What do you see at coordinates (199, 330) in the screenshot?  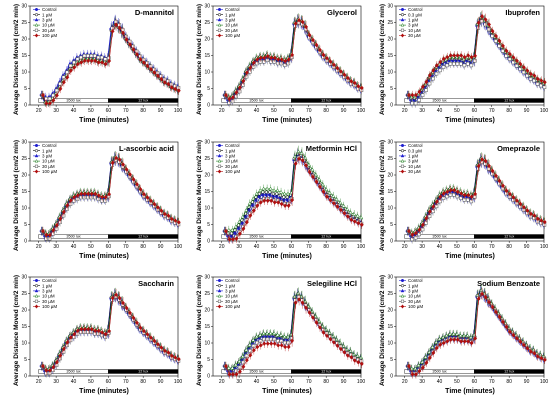 I see `y-axis-label: Average Distance Moved (cm/2 min)` at bounding box center [199, 330].